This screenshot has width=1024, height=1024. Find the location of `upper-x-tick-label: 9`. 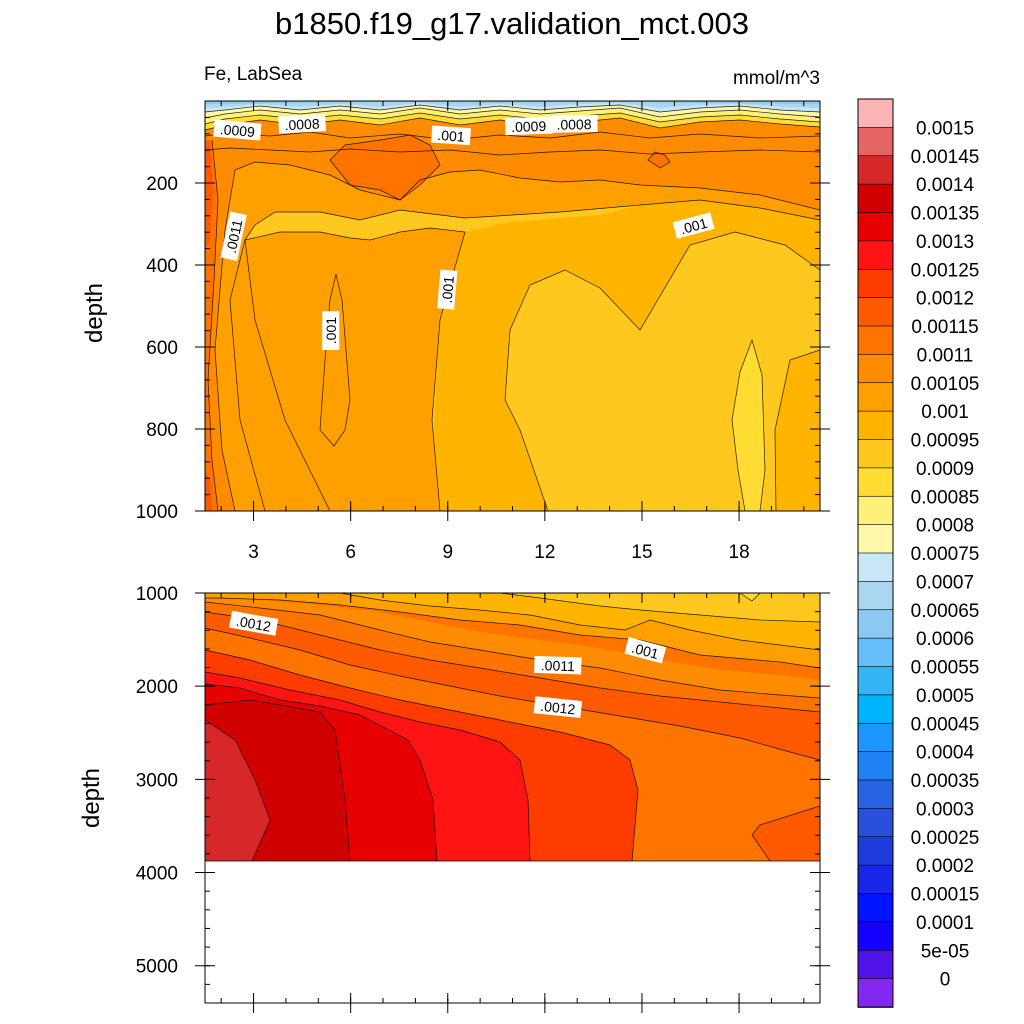

upper-x-tick-label: 9 is located at coordinates (447, 552).